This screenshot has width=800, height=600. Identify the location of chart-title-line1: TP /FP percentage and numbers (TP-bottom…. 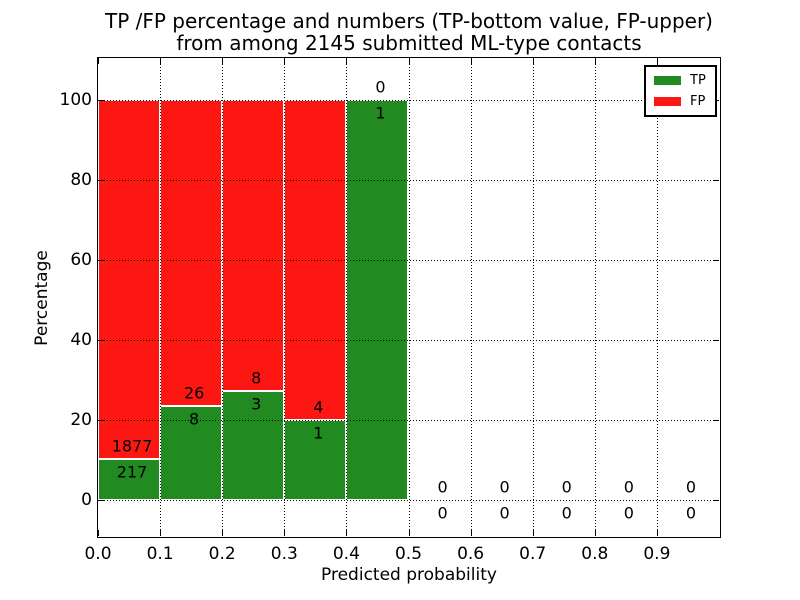
(409, 21).